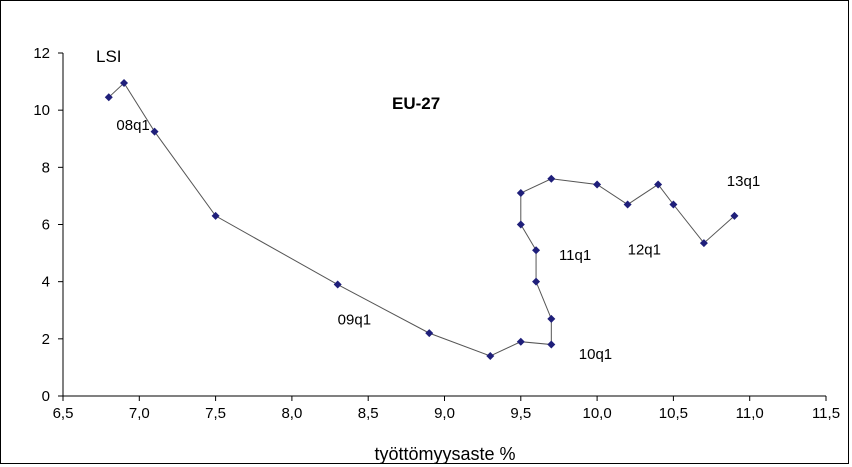  Describe the element at coordinates (109, 56) in the screenshot. I see `y-axis-label: LSI` at that location.